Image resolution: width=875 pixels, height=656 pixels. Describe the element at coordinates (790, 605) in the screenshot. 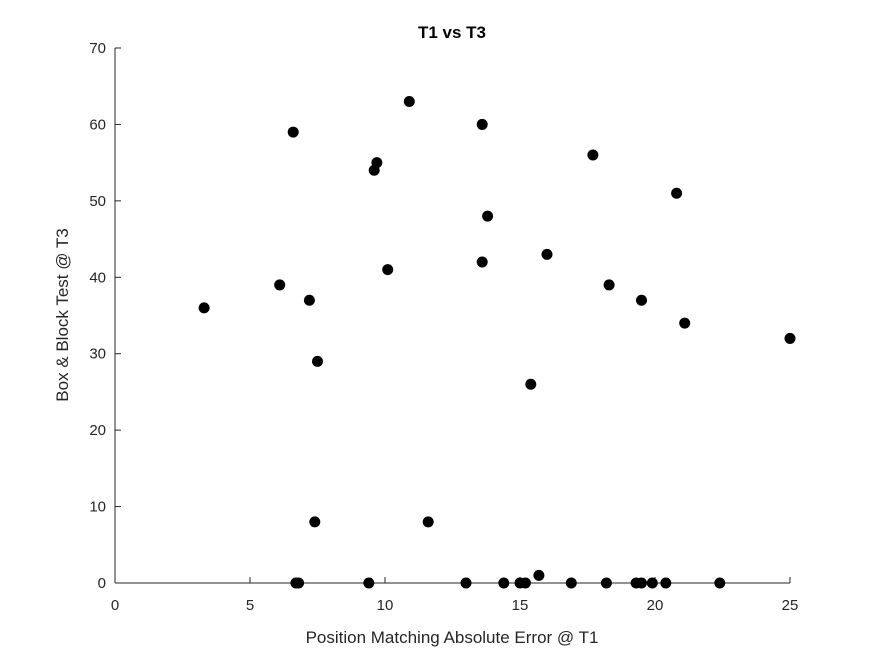

I see `x-tick-label: 25` at that location.